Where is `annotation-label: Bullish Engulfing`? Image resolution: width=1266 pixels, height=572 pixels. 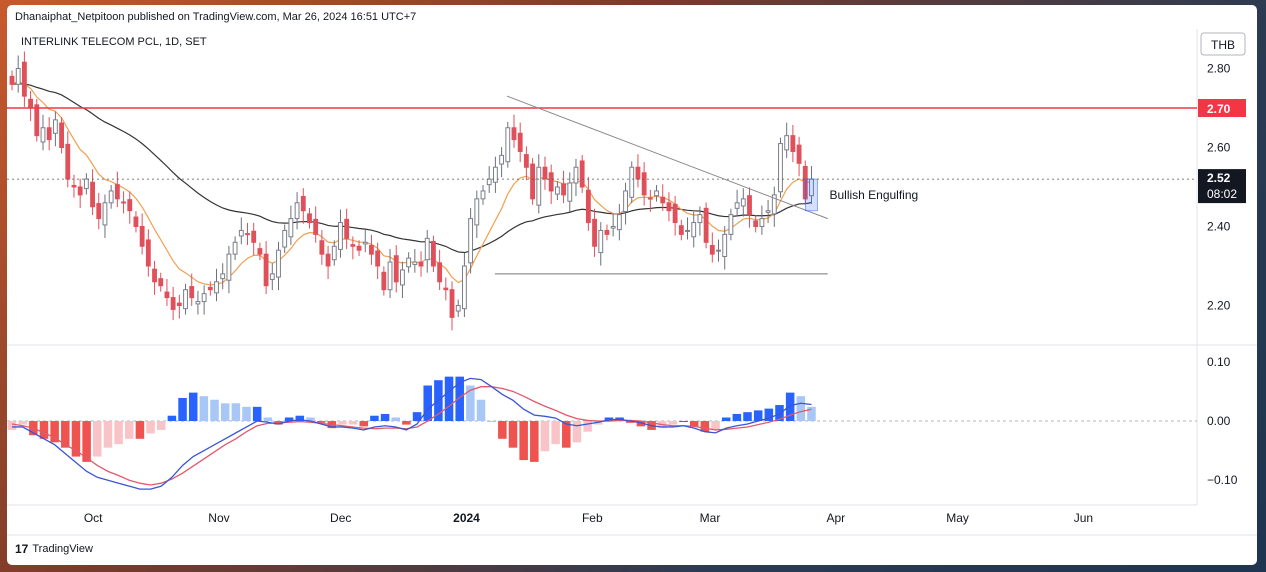
annotation-label: Bullish Engulfing is located at coordinates (873, 195).